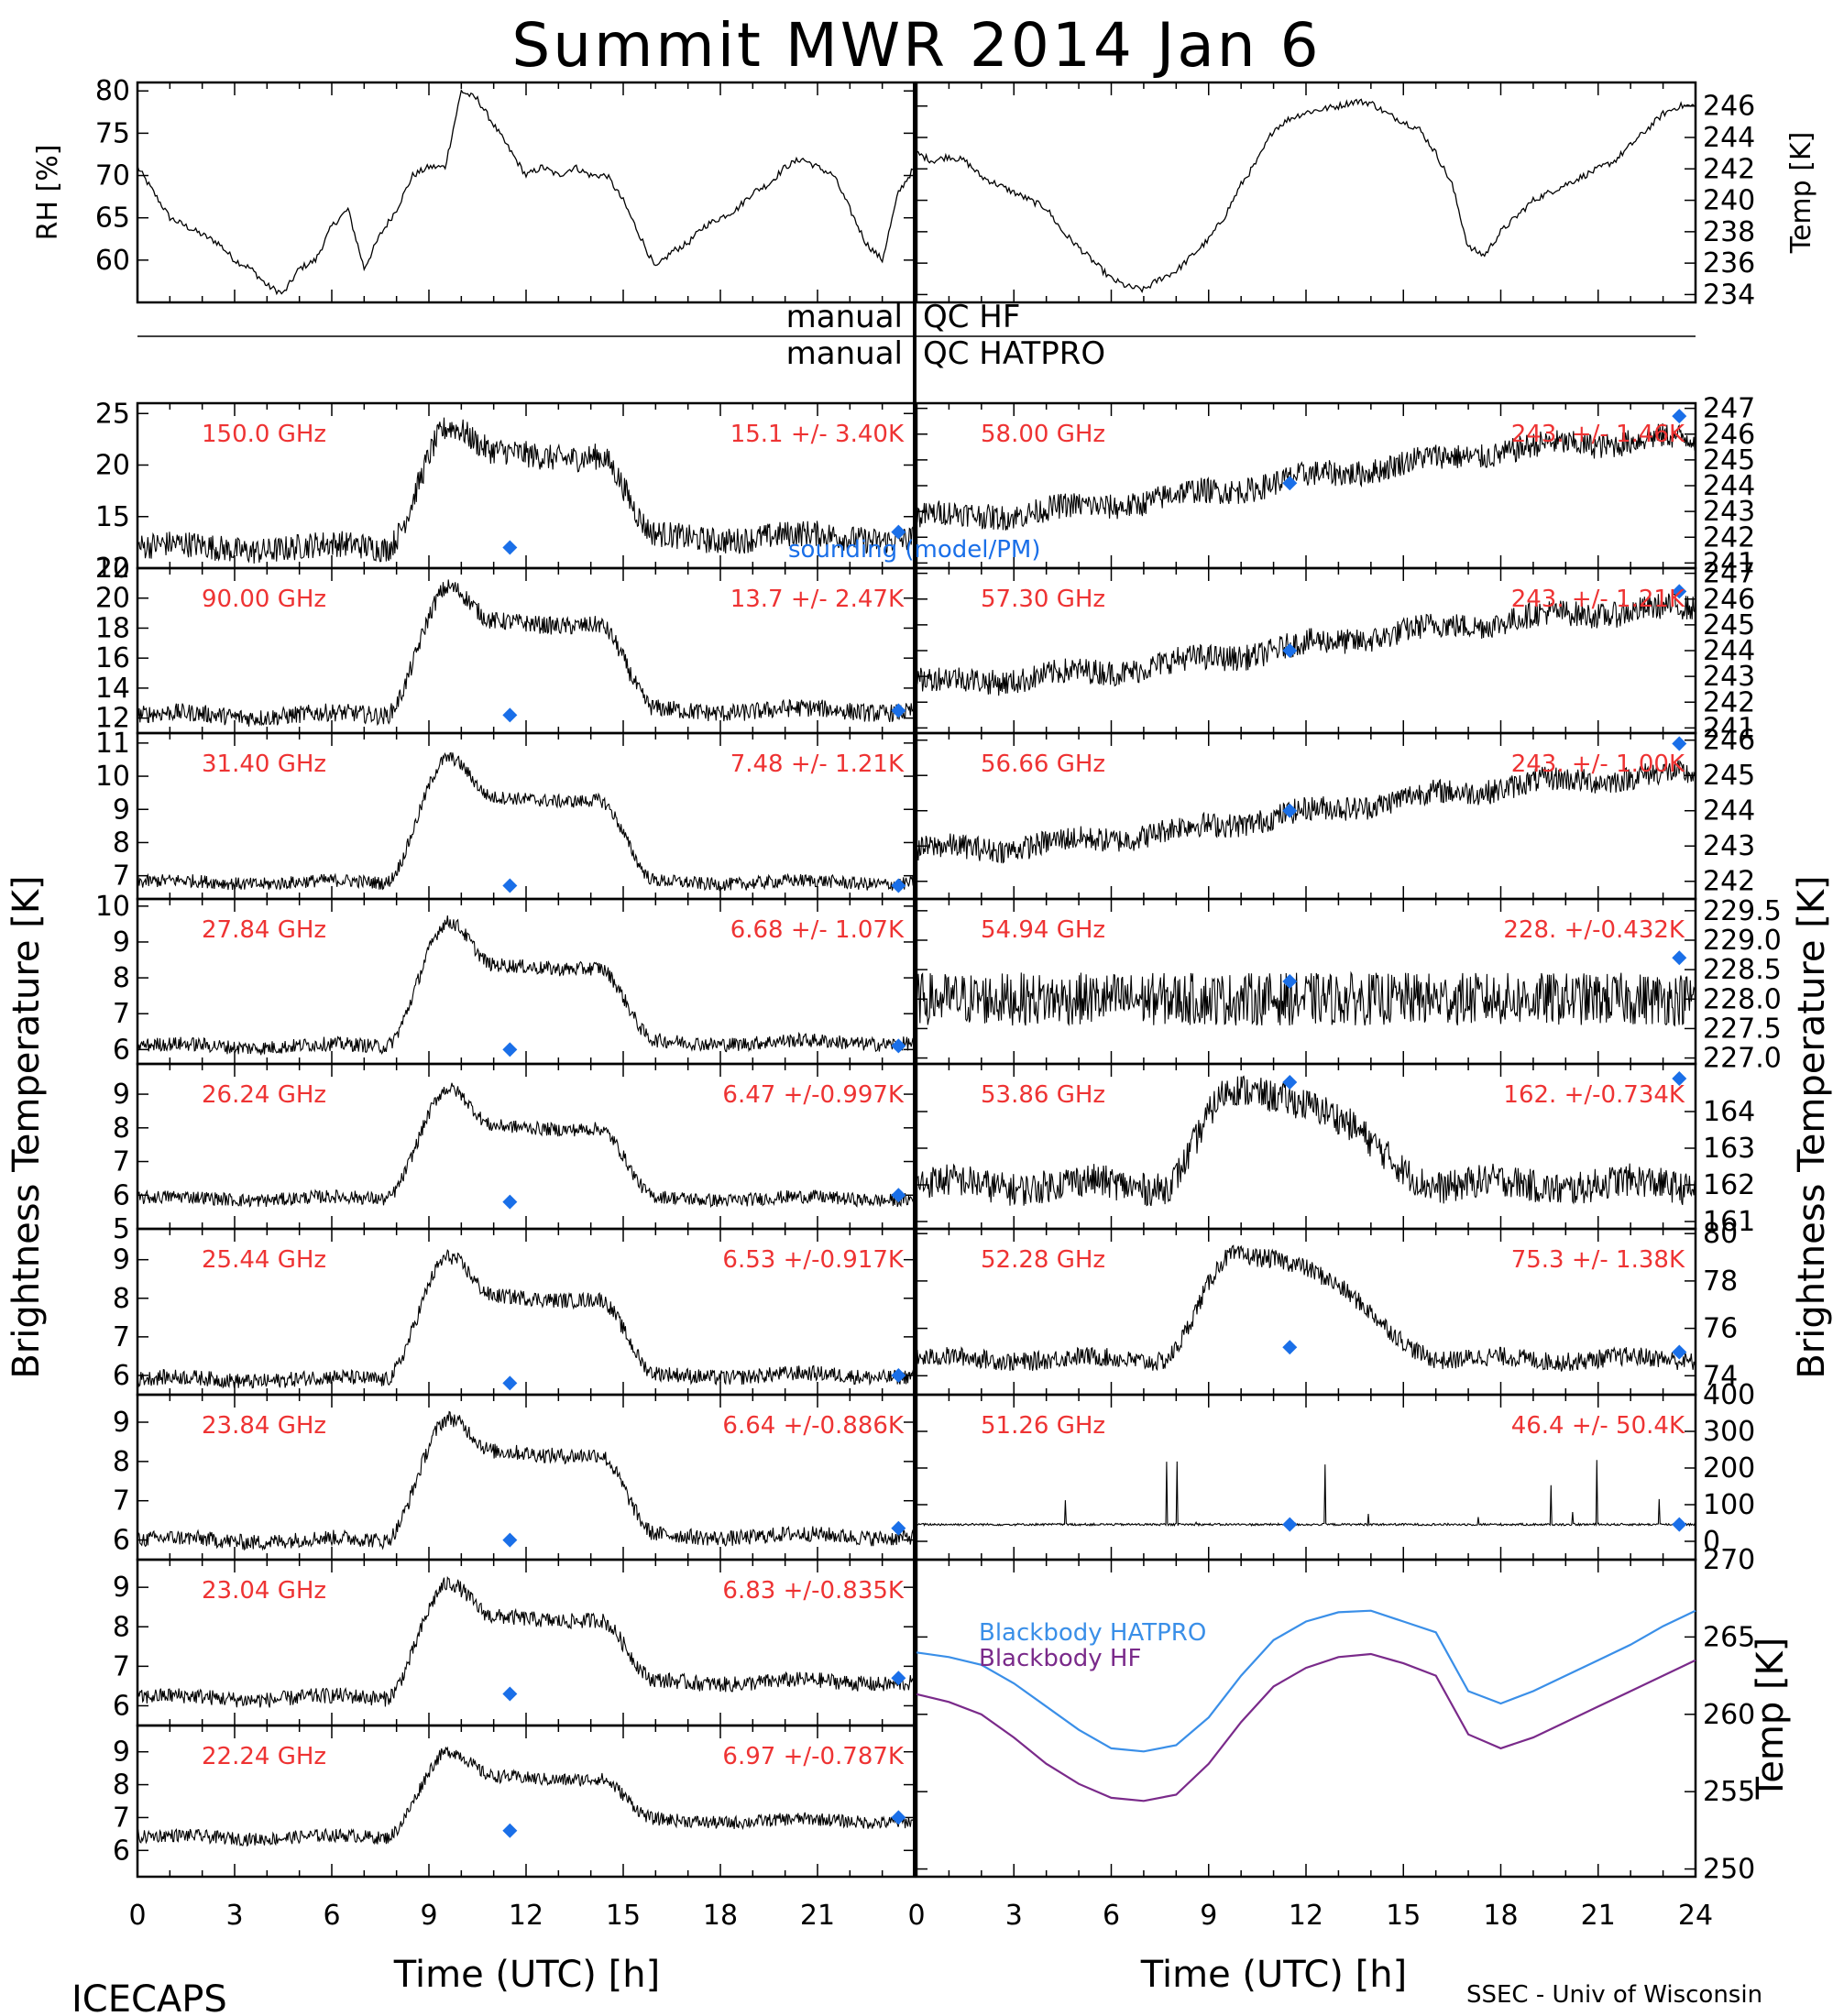 The image size is (1833, 2016). I want to click on y-tick-label: 164, so click(1729, 1112).